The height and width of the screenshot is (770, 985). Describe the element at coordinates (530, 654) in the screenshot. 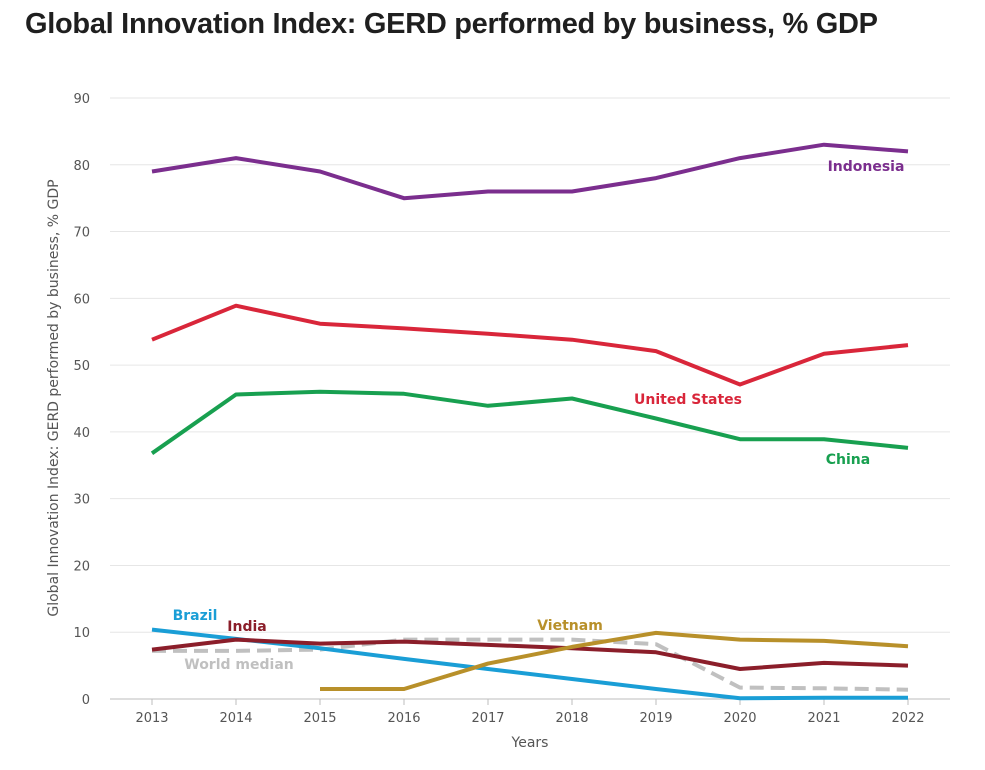

I see `series-line-india` at that location.